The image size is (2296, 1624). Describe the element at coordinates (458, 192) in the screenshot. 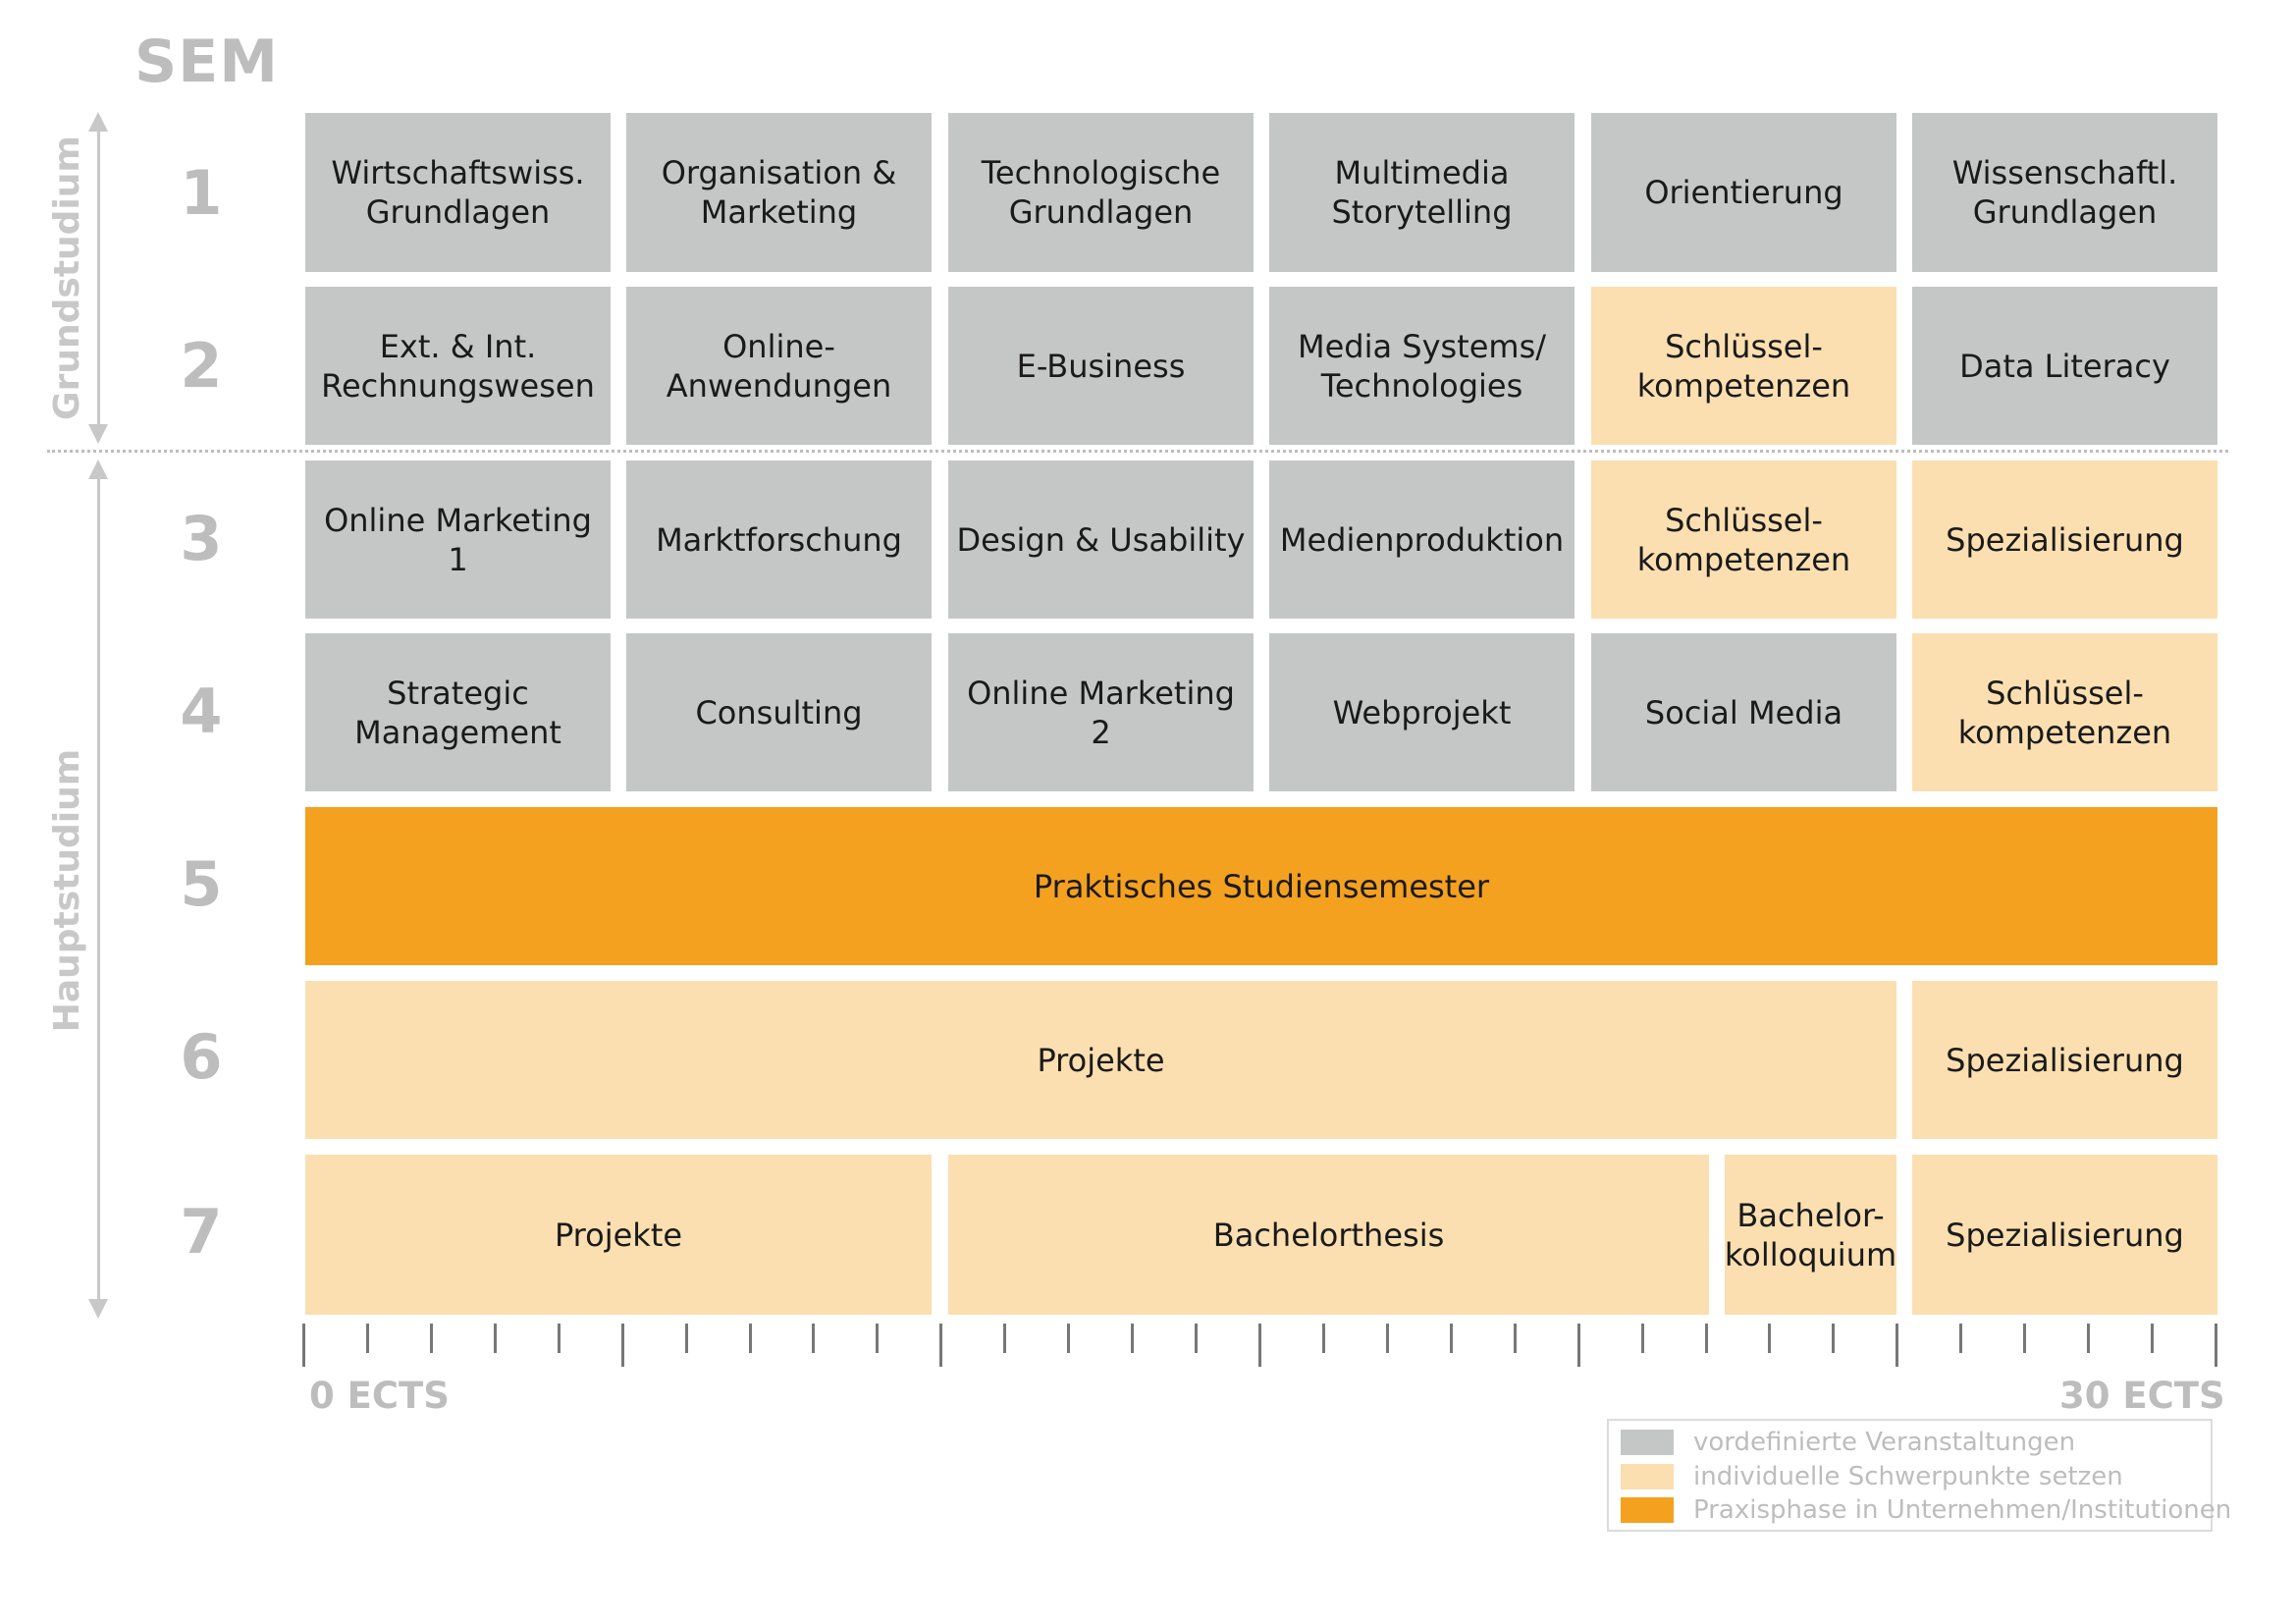

I see `module-cell: Wirtschaftswiss. Grundlagen` at that location.